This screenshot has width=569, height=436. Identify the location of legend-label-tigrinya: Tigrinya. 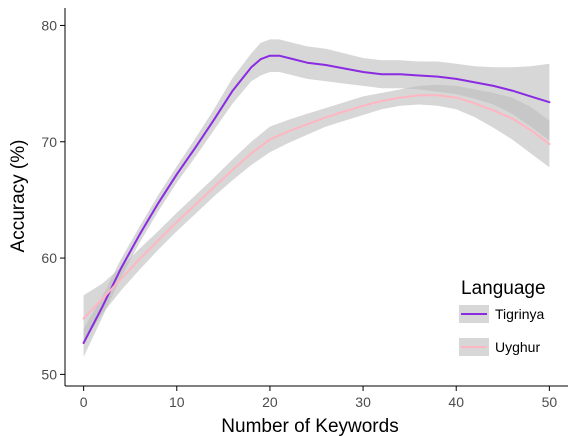
(519, 314).